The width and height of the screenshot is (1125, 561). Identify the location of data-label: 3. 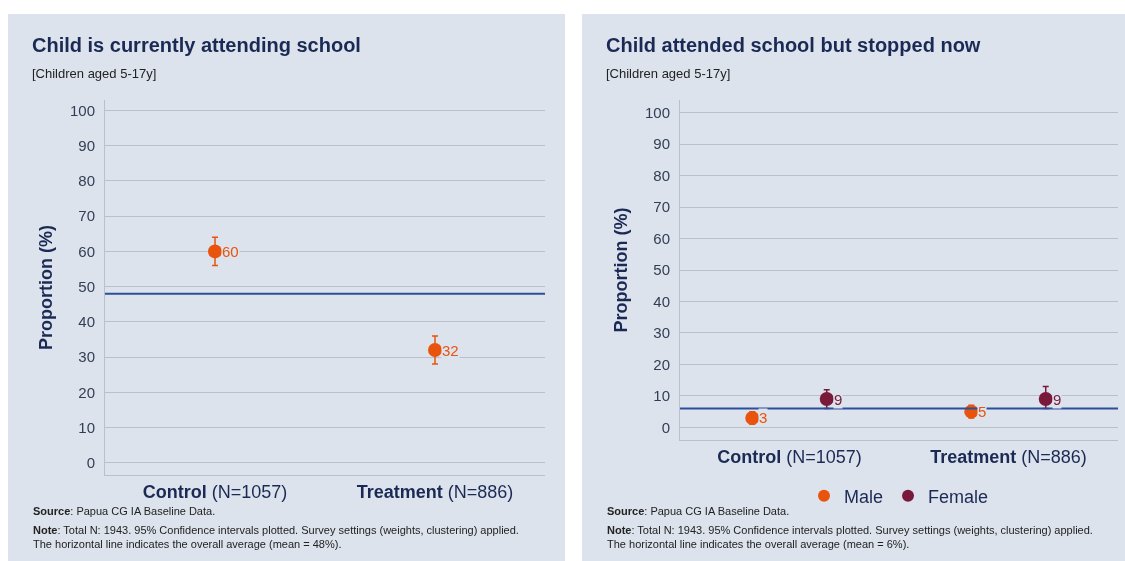
(763, 417).